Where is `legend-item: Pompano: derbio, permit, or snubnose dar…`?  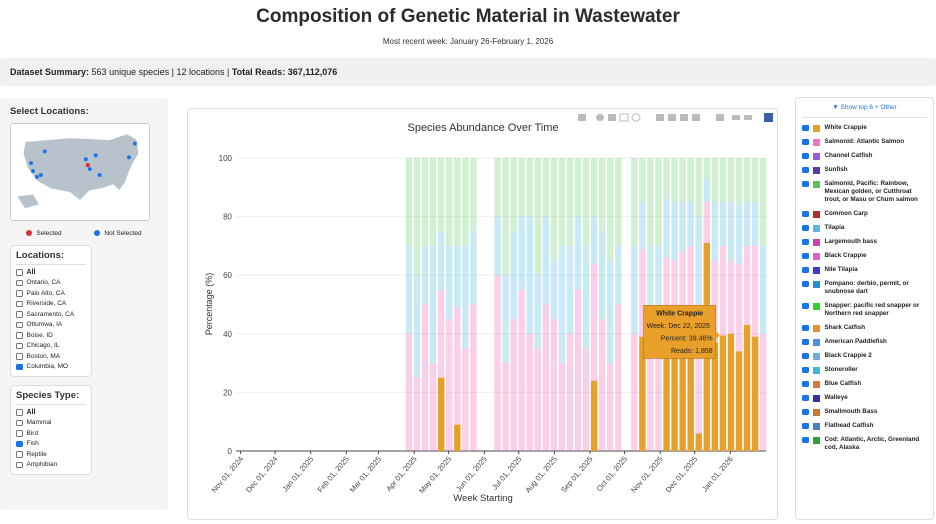 legend-item: Pompano: derbio, permit, or snubnose dar… is located at coordinates (864, 288).